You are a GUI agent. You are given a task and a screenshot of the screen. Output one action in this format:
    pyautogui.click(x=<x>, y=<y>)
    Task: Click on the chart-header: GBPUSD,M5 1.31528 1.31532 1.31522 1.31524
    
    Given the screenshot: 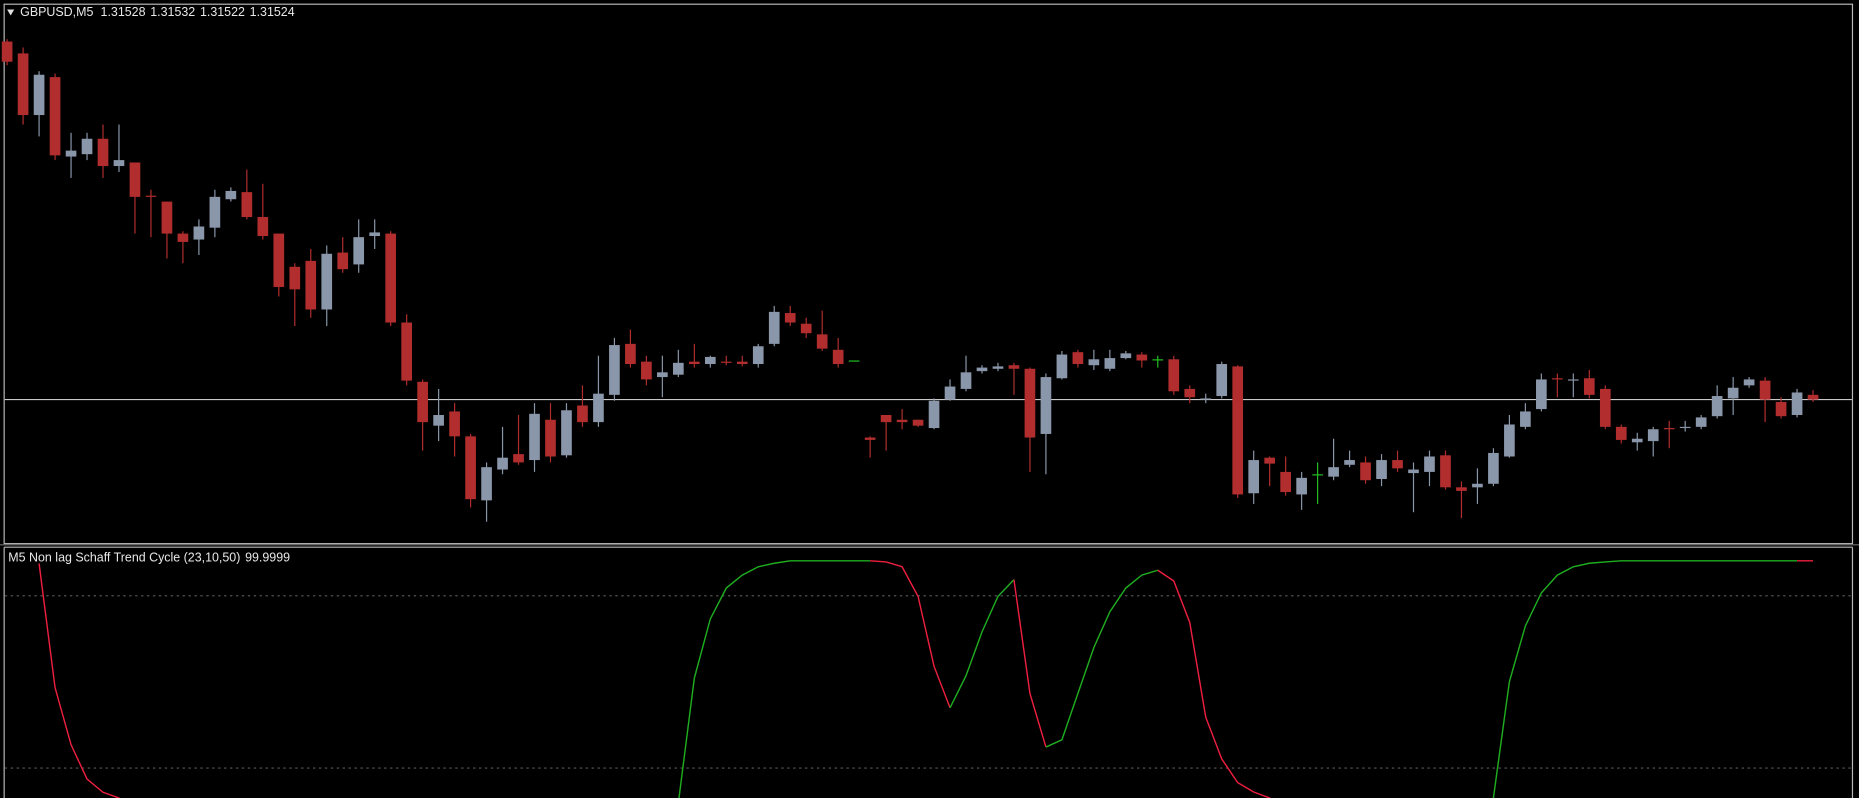 What is the action you would take?
    pyautogui.click(x=157, y=12)
    